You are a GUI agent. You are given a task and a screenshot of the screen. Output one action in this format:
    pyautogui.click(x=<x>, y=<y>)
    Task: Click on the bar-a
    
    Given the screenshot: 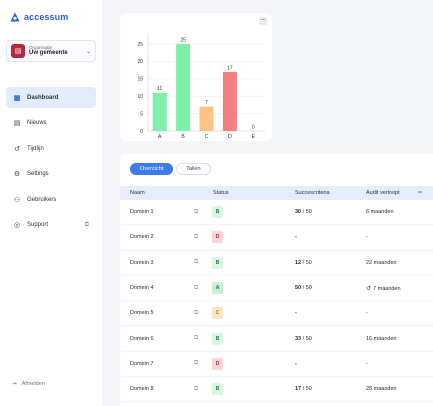 What is the action you would take?
    pyautogui.click(x=159, y=111)
    